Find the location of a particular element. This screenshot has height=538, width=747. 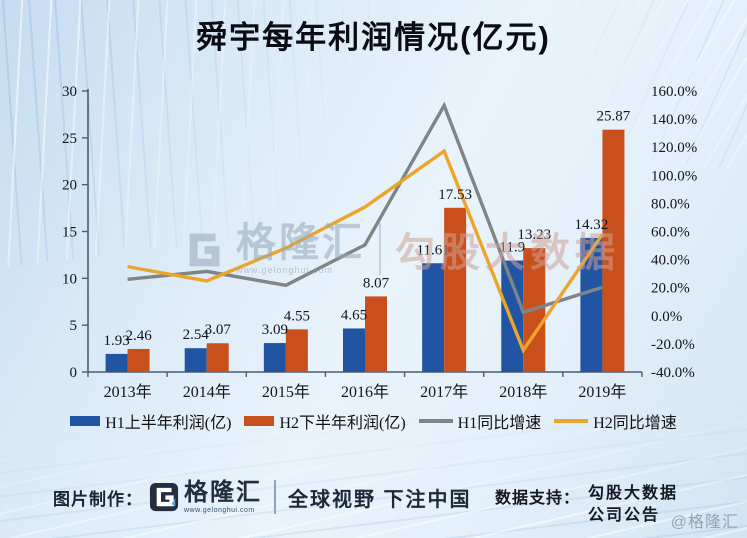

data-support-source-1: 勾股大数据 is located at coordinates (633, 493).